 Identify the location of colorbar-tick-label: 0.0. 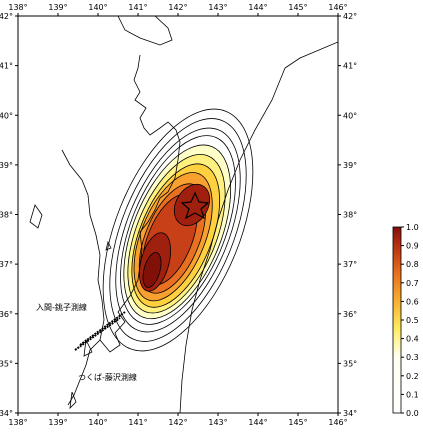
(412, 413).